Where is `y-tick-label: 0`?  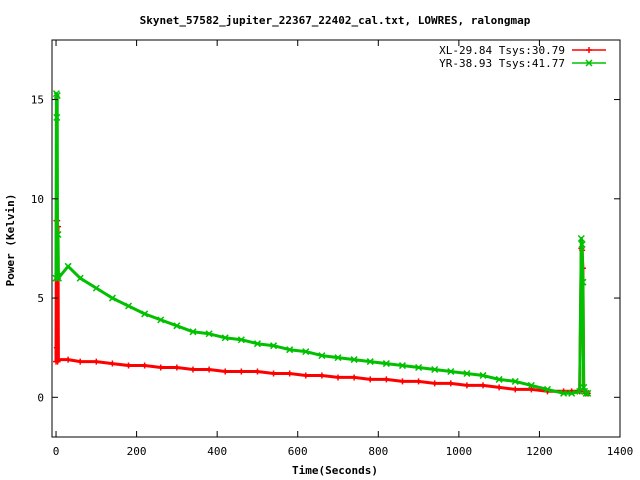
y-tick-label: 0 is located at coordinates (40, 397).